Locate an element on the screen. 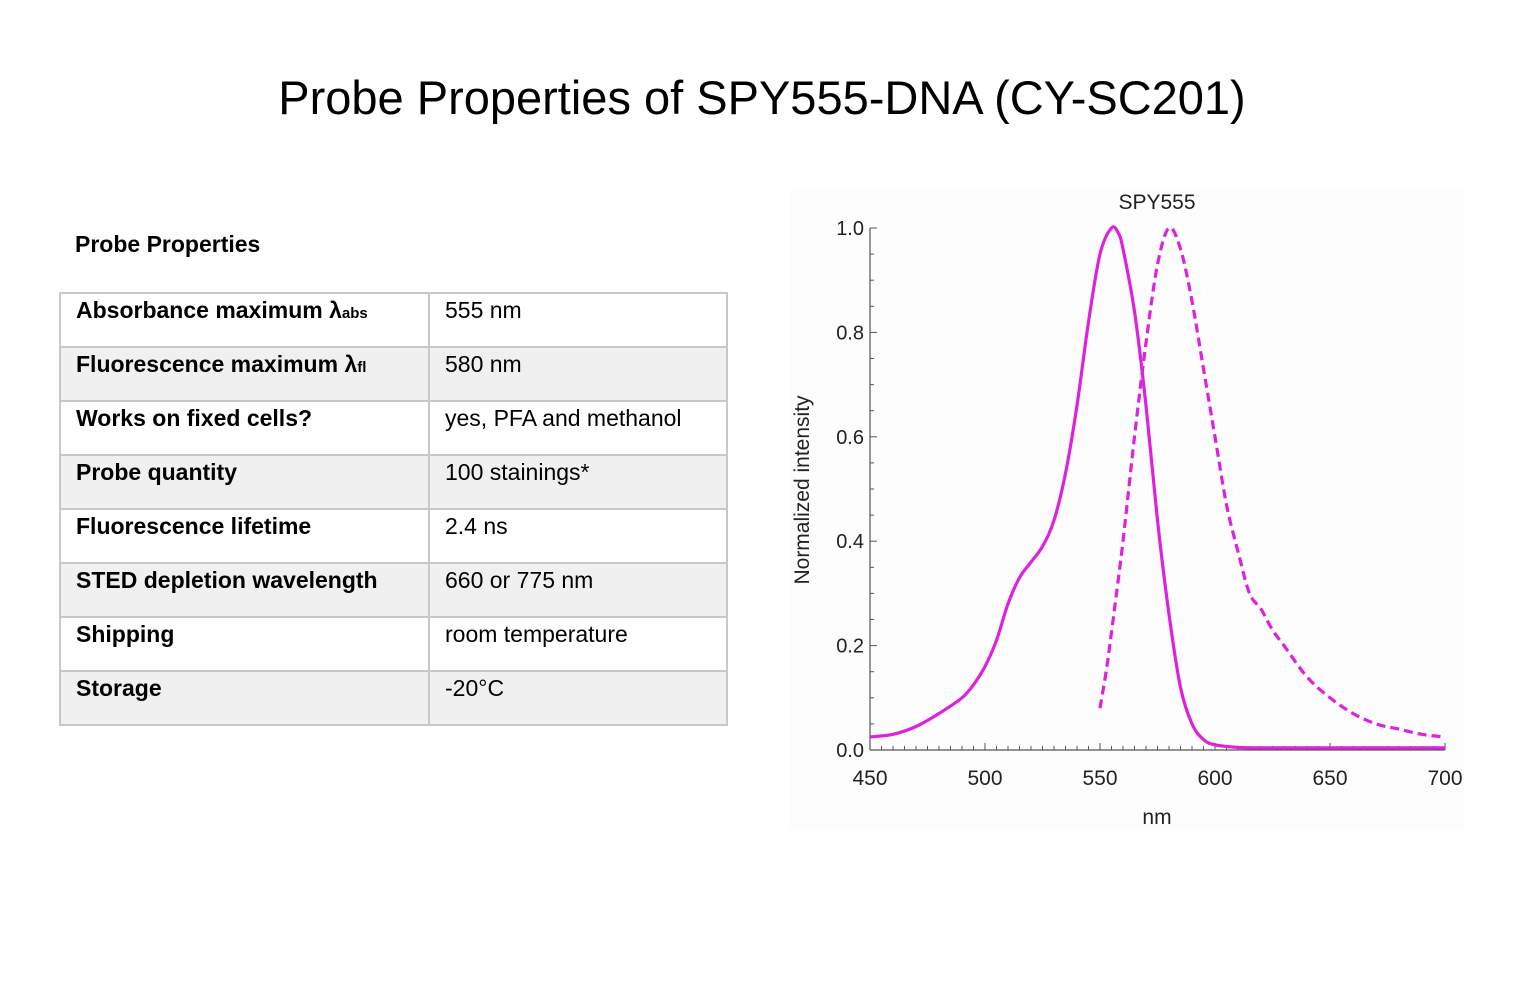  property-label: Fluorescence maximum λfl is located at coordinates (244, 374).